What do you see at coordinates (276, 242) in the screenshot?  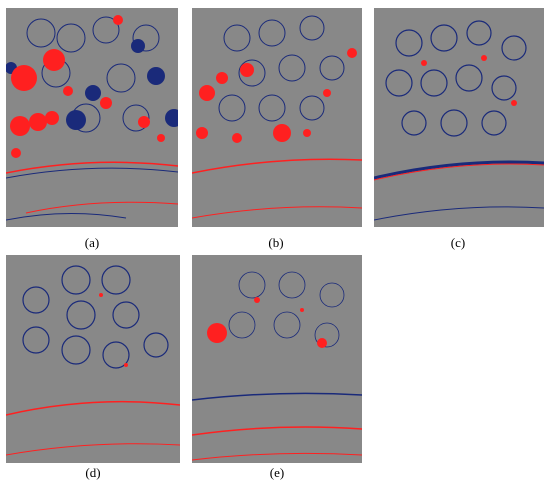 I see `panel-b-label: (b)` at bounding box center [276, 242].